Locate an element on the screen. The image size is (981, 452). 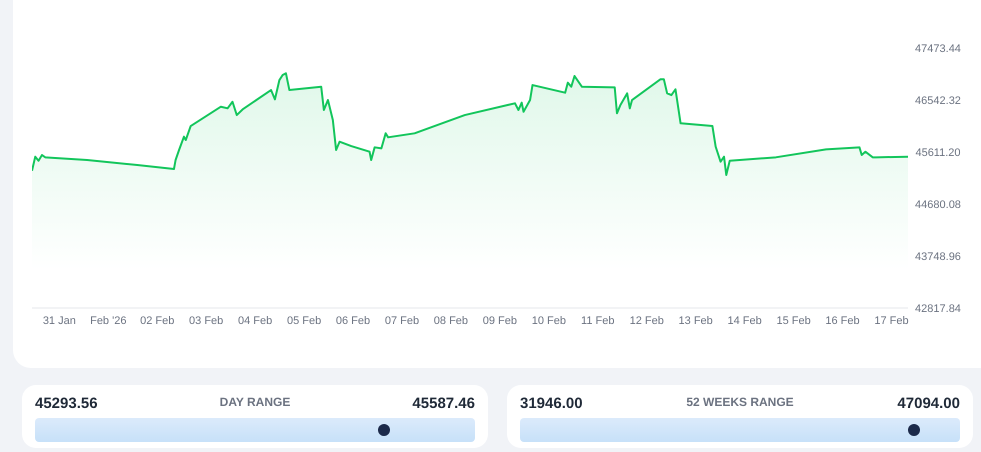
x-tick-label: 12 Feb is located at coordinates (647, 320).